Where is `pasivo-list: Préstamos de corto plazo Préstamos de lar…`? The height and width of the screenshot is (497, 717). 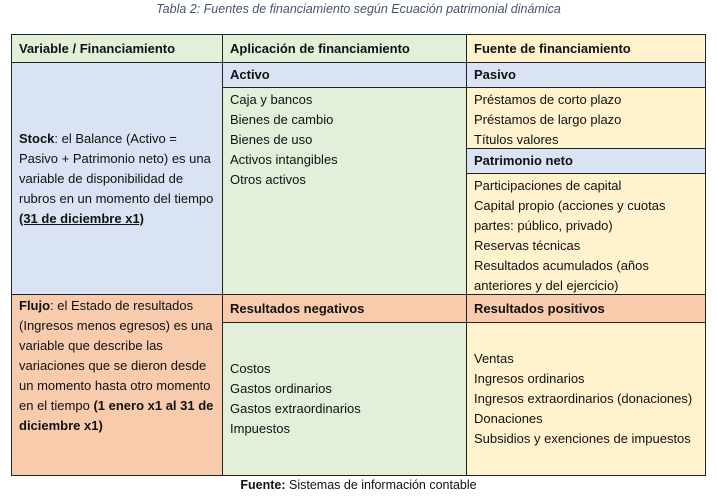 pasivo-list: Préstamos de corto plazo Préstamos de lar… is located at coordinates (586, 118).